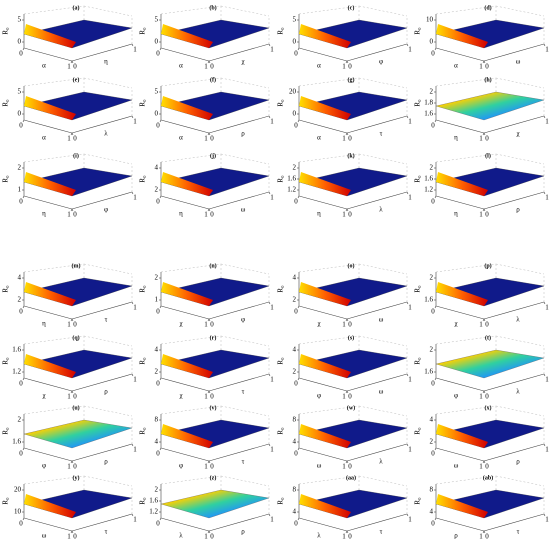 The width and height of the screenshot is (550, 555). Describe the element at coordinates (456, 324) in the screenshot. I see `x-label: χ` at that location.